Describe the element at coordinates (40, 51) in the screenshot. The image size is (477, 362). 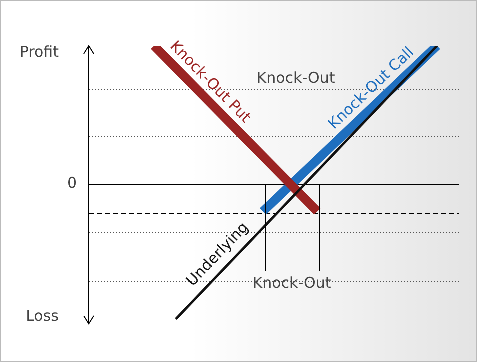
I see `text: Profit` at that location.